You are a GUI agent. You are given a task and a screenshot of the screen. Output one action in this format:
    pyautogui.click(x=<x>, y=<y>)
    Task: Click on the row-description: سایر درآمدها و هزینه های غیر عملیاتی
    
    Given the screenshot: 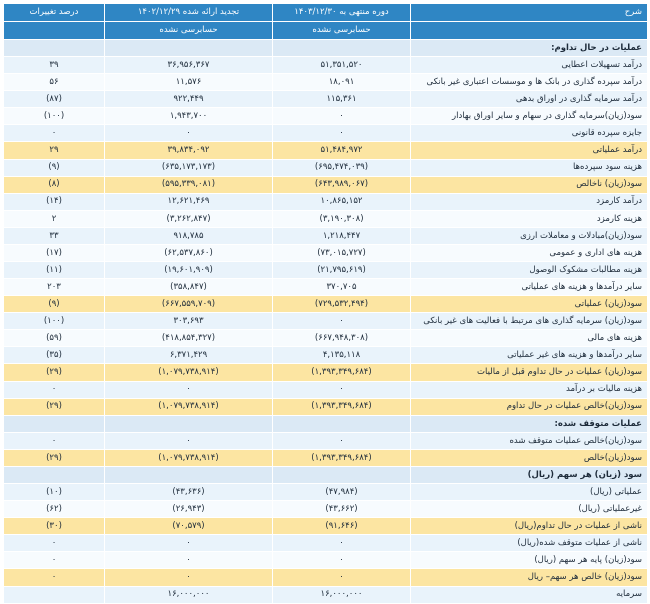 What is the action you would take?
    pyautogui.click(x=529, y=355)
    